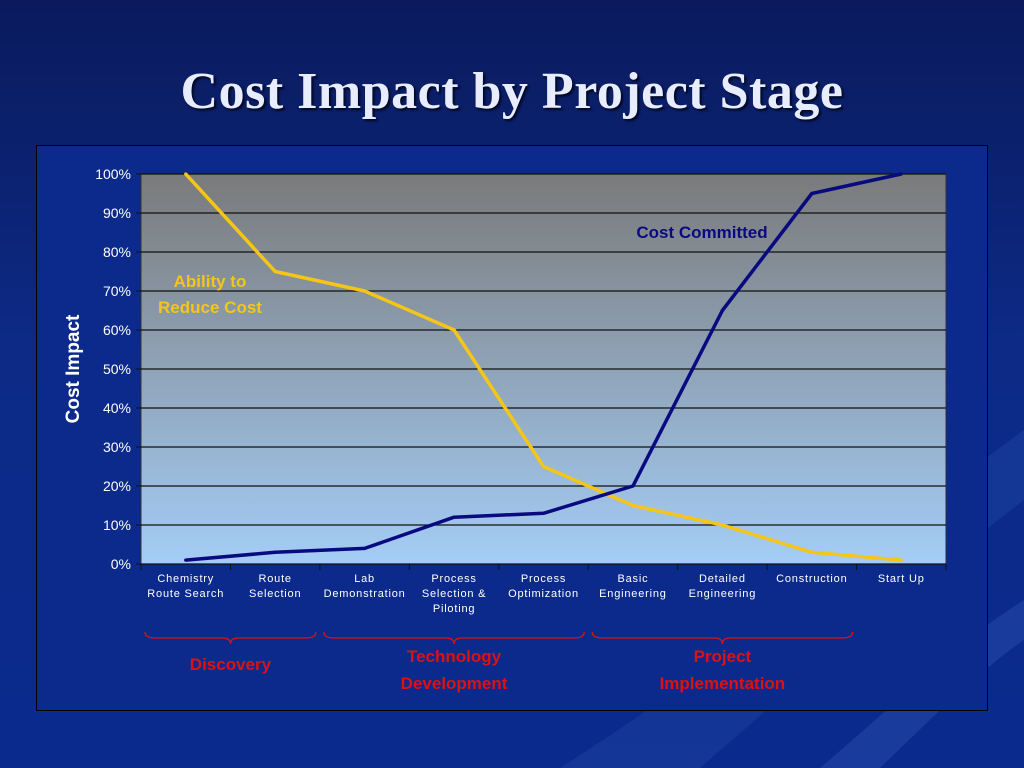 This screenshot has height=768, width=1024. What do you see at coordinates (463, 270) in the screenshot?
I see `series-labels: Ability to Reduce Cost Cost Committed` at bounding box center [463, 270].